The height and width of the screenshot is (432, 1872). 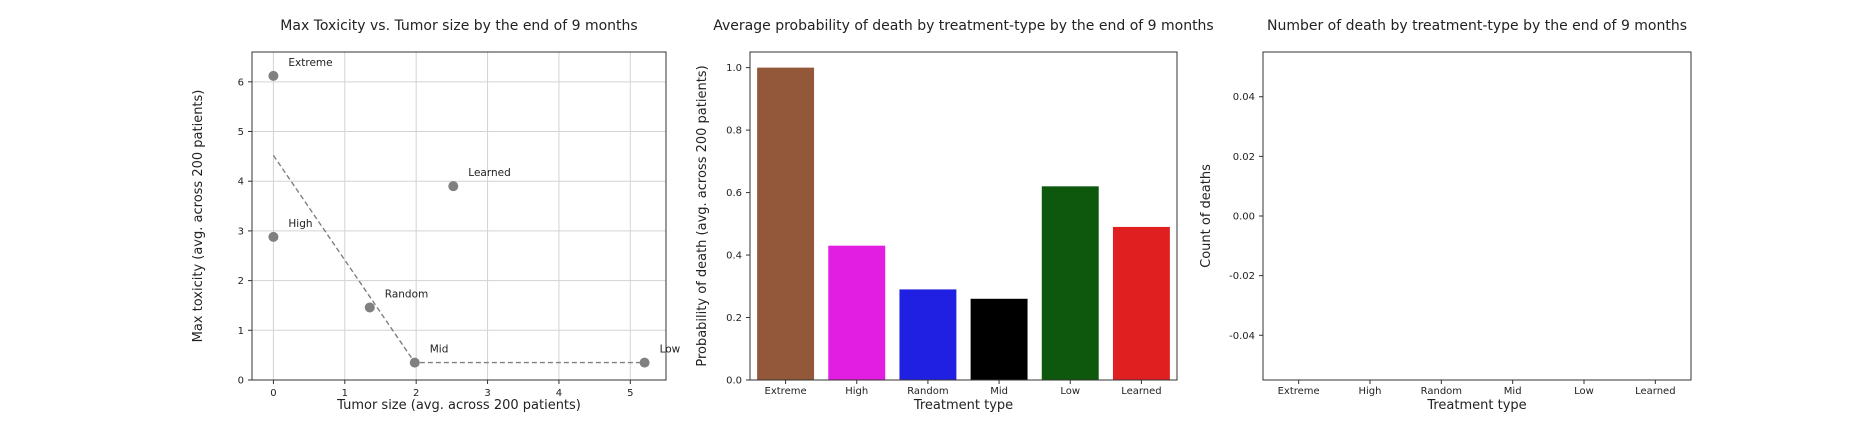 What do you see at coordinates (439, 350) in the screenshot?
I see `point-label: Mid` at bounding box center [439, 350].